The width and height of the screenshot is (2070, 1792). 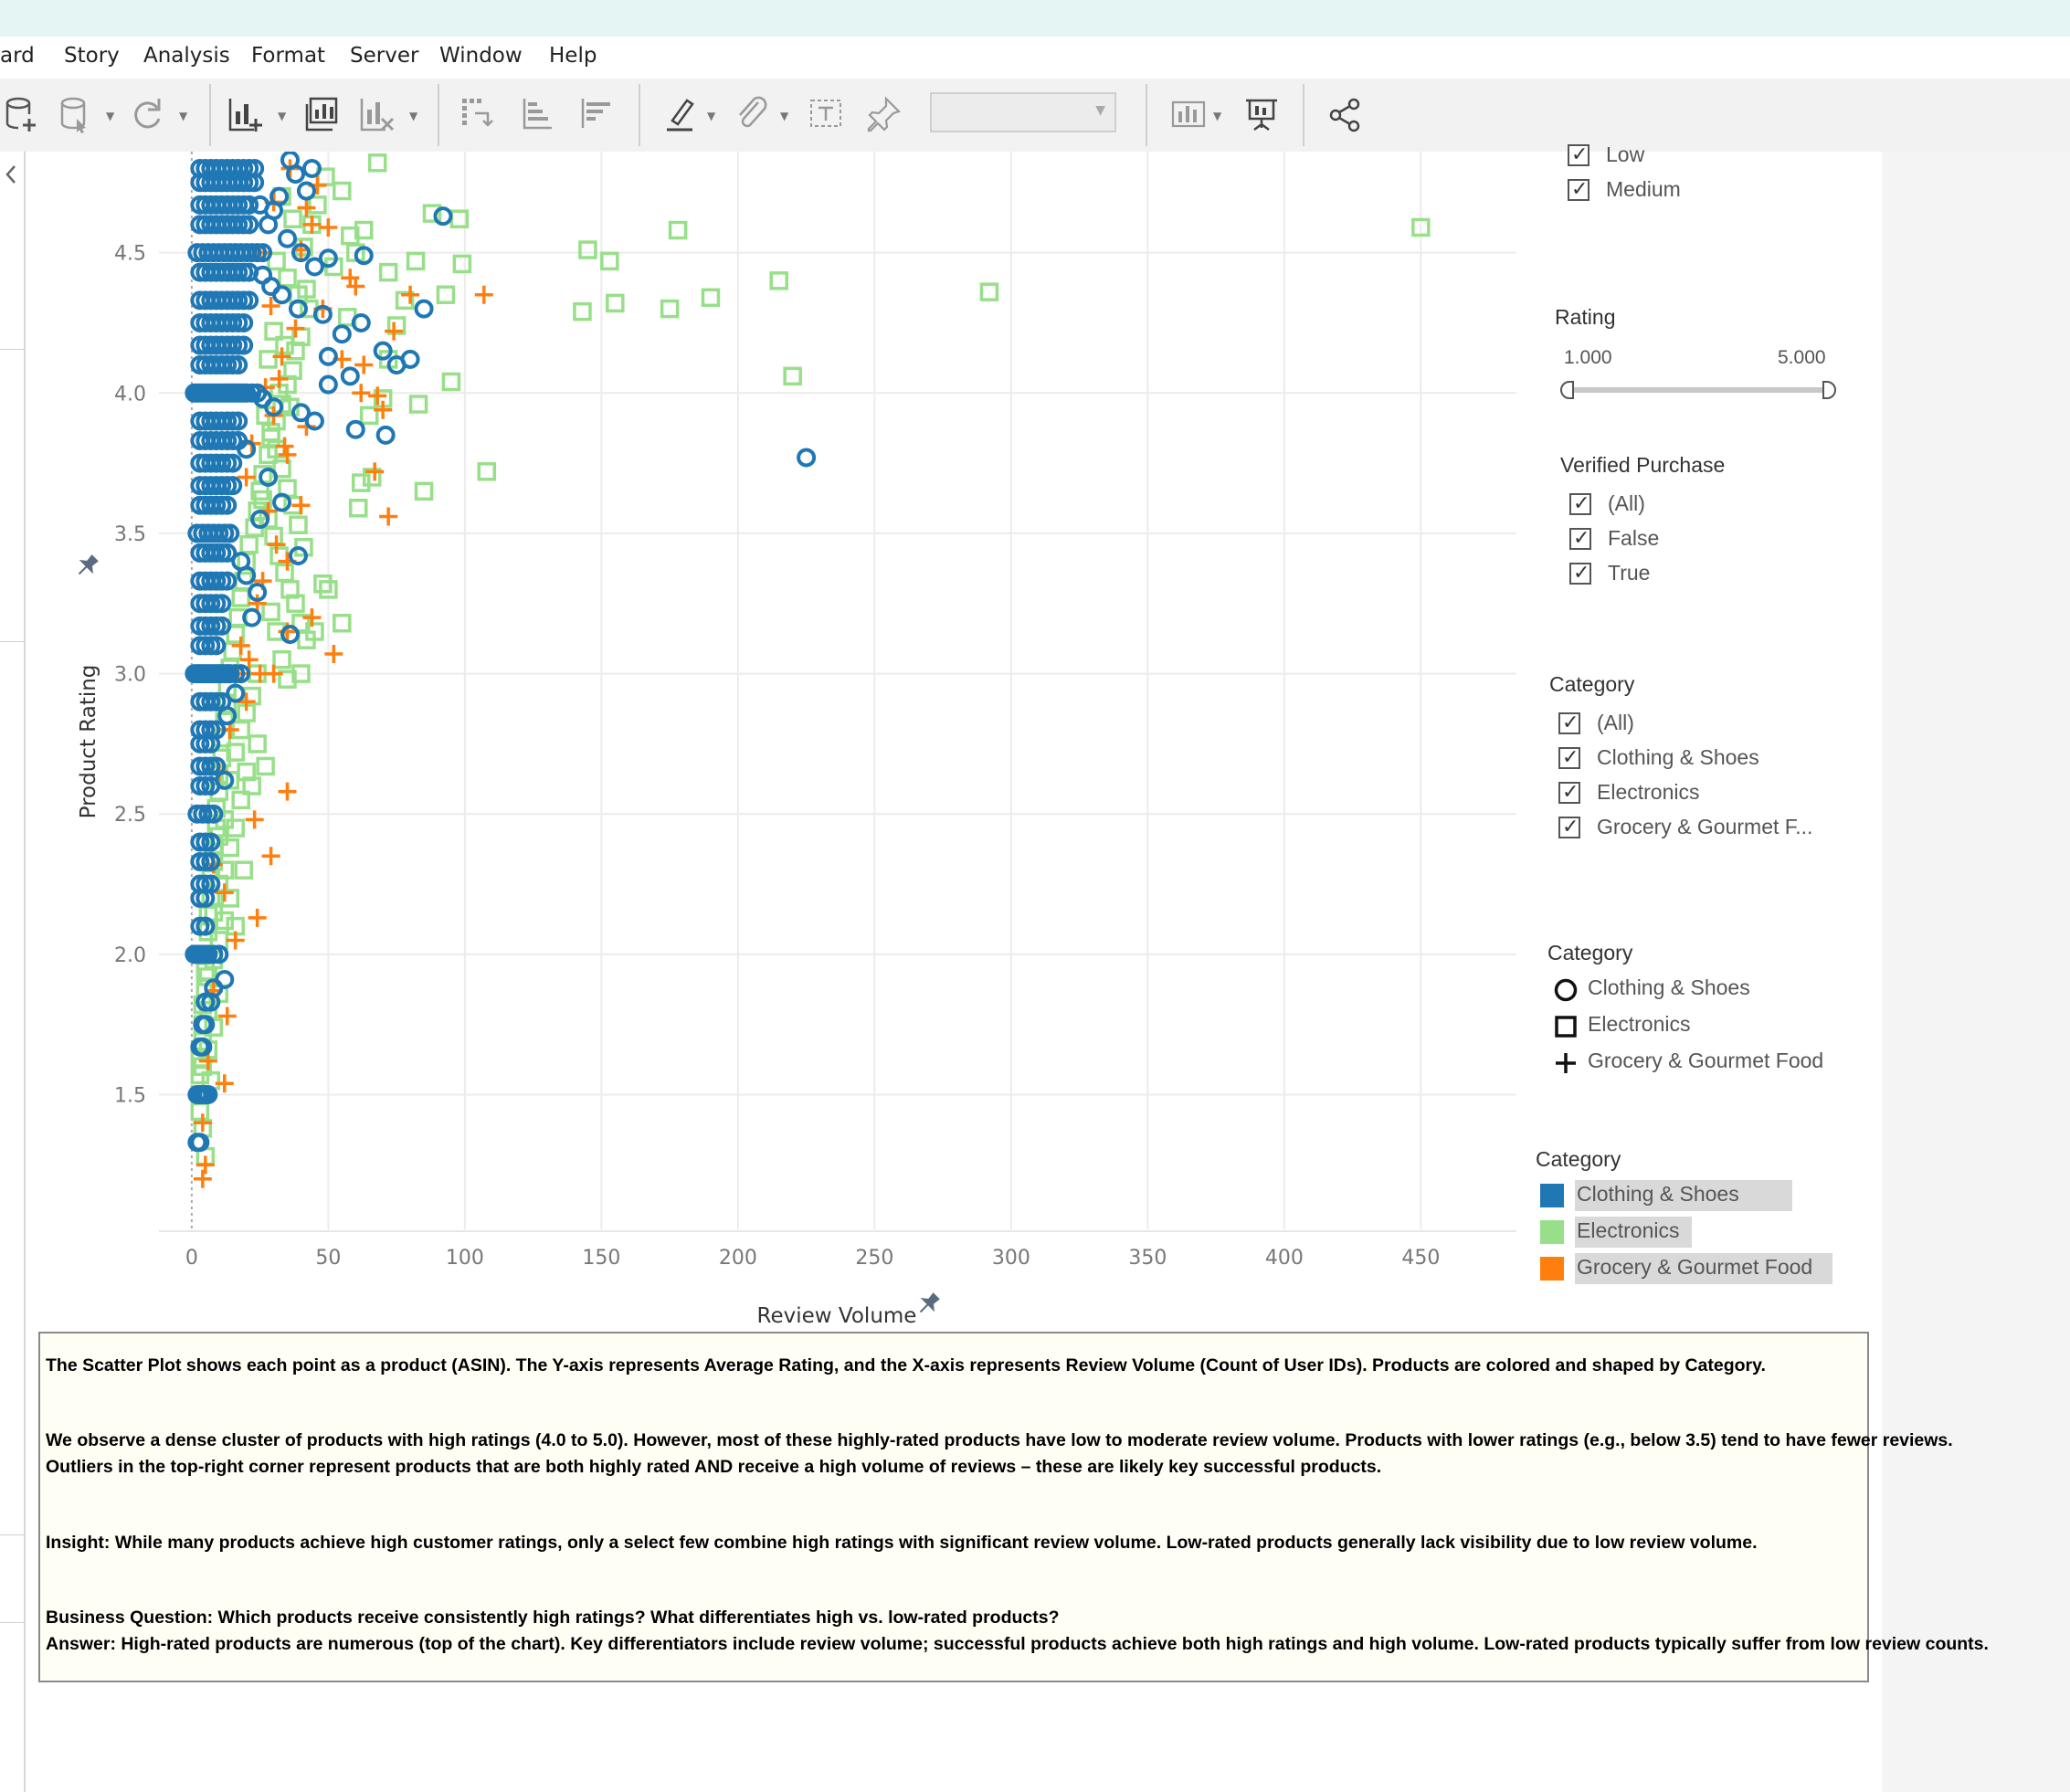 I want to click on rating-slider-min-handle, so click(x=1569, y=390).